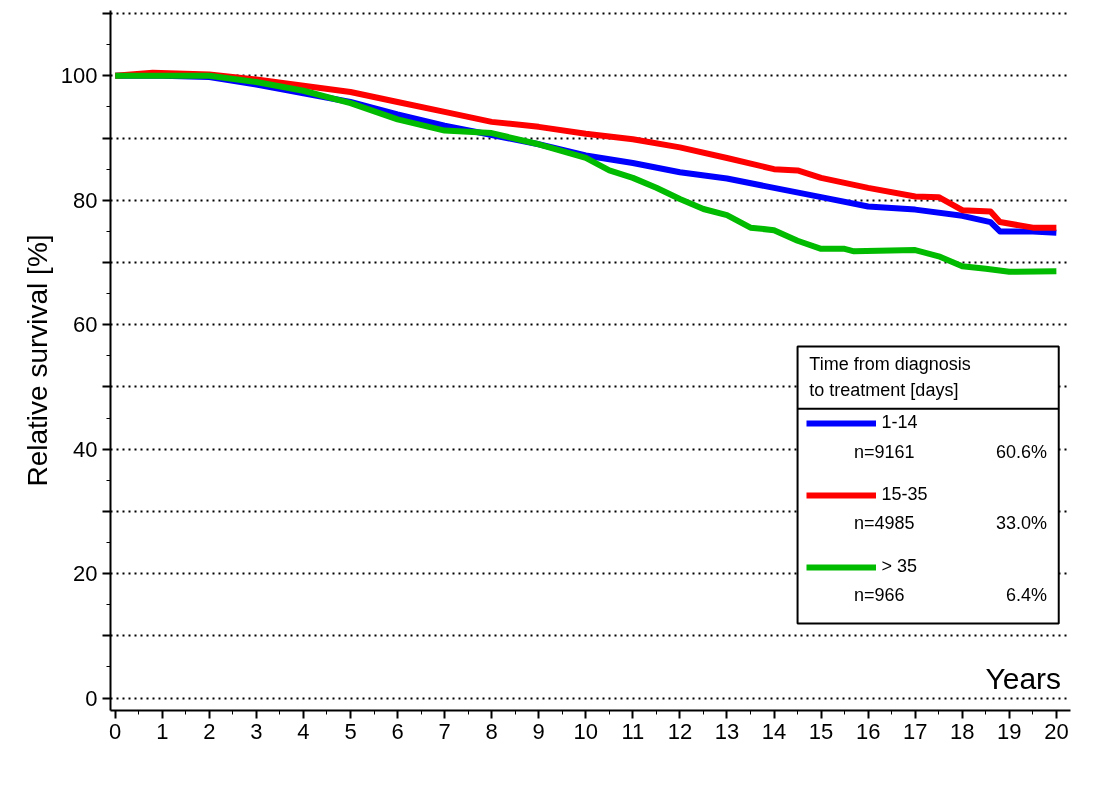 This screenshot has width=1103, height=793. Describe the element at coordinates (727, 731) in the screenshot. I see `x-tick-label: 13` at that location.